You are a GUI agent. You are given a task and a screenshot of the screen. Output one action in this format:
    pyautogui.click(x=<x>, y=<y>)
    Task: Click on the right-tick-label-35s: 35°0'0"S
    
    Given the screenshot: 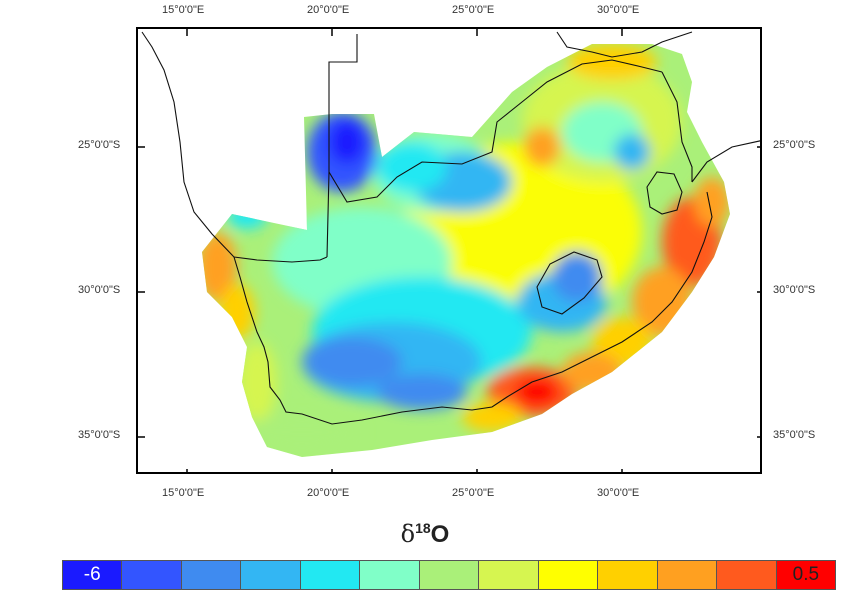 What is the action you would take?
    pyautogui.click(x=794, y=435)
    